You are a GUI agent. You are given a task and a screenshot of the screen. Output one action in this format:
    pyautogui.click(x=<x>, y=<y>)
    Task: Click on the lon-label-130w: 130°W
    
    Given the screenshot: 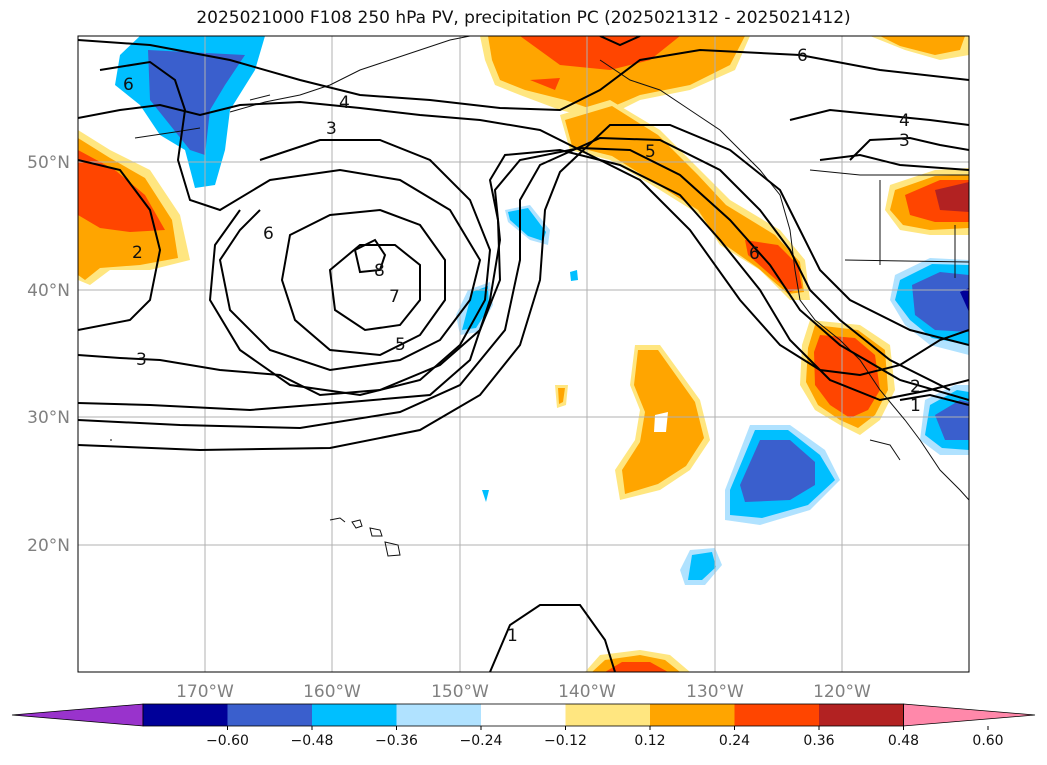 What is the action you would take?
    pyautogui.click(x=715, y=692)
    